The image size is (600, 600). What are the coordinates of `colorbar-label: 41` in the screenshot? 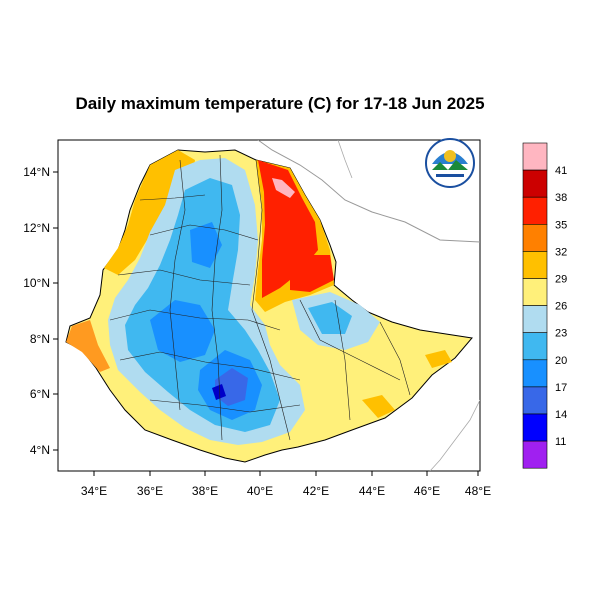 It's located at (561, 171).